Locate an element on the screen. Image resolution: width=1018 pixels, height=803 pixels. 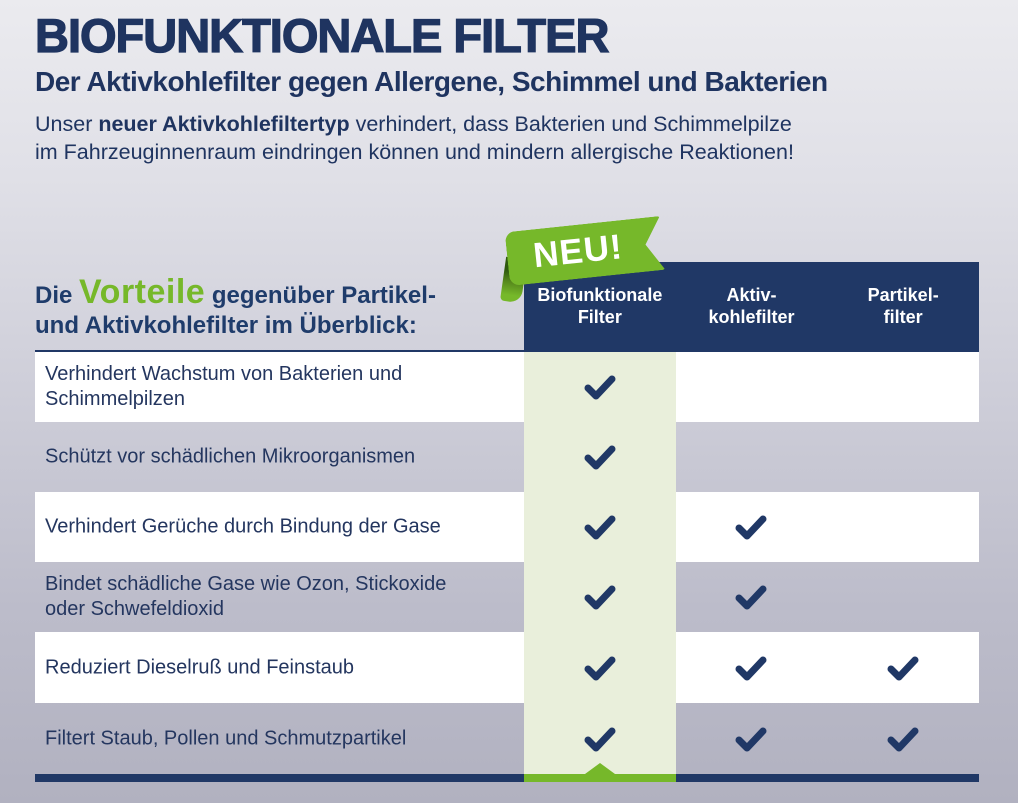
intro-bold: neuer Aktivkohlefiltertyp is located at coordinates (224, 124).